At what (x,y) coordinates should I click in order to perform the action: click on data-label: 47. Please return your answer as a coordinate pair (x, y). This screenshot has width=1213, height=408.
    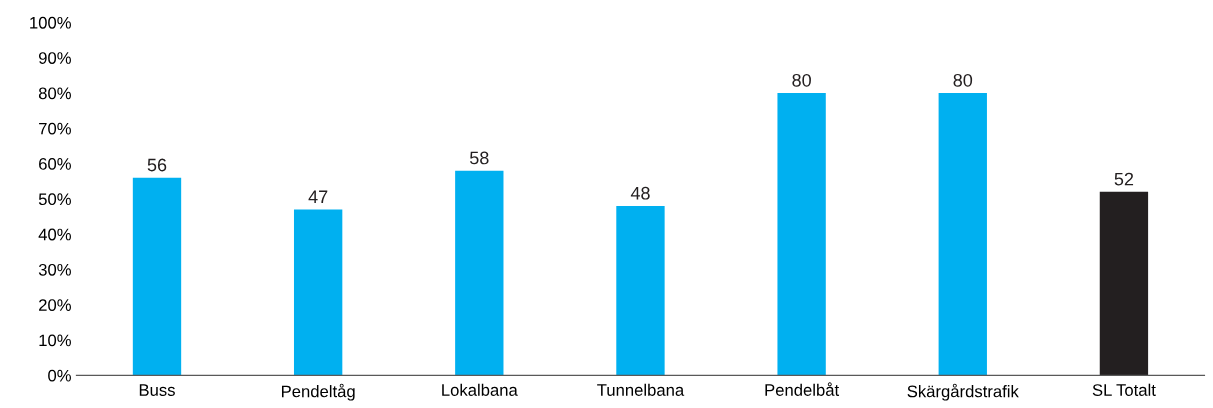
    Looking at the image, I should click on (318, 196).